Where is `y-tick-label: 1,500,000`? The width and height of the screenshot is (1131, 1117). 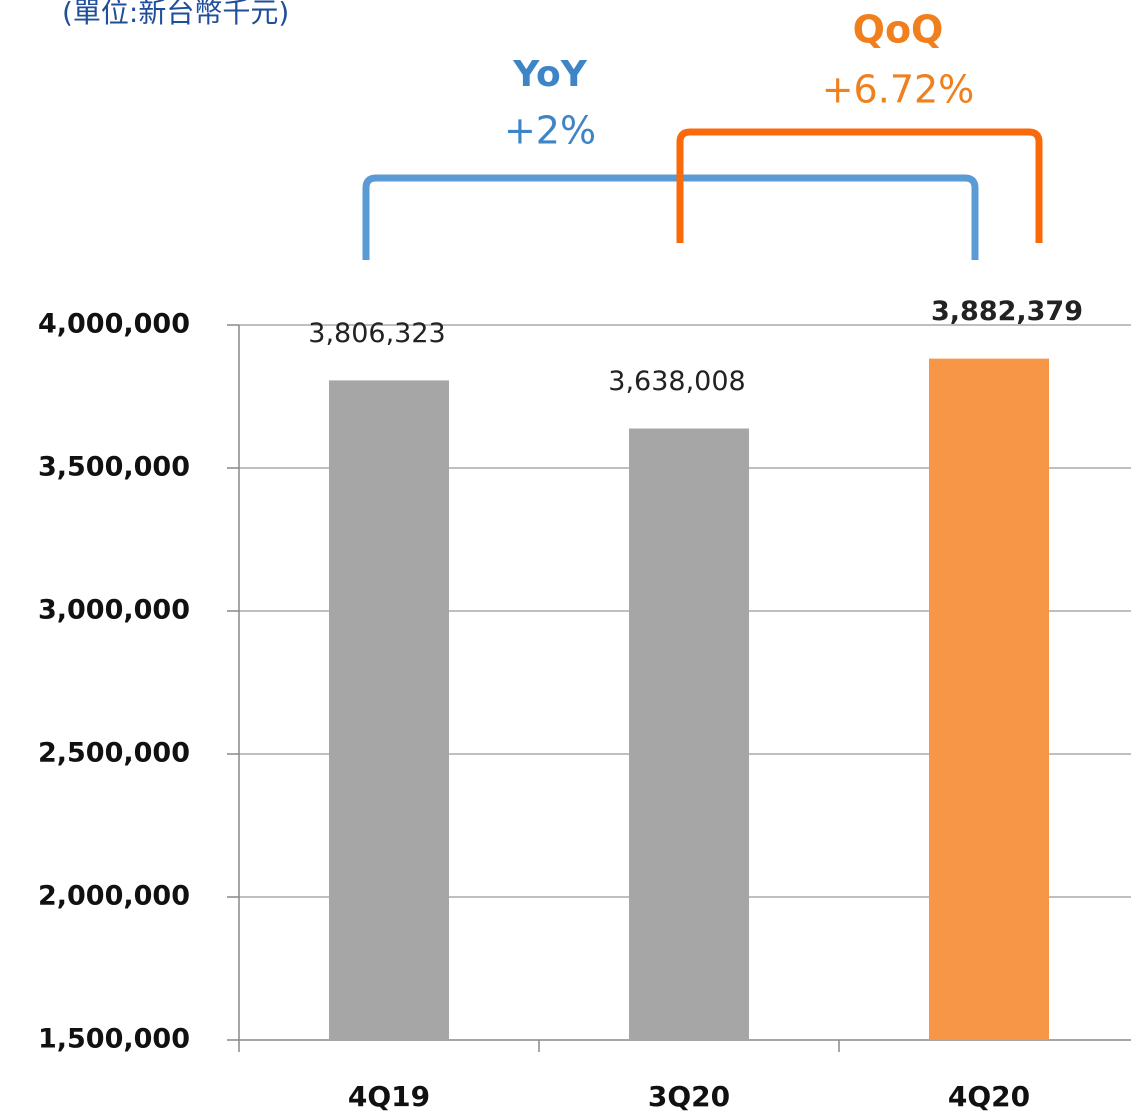 y-tick-label: 1,500,000 is located at coordinates (114, 1039).